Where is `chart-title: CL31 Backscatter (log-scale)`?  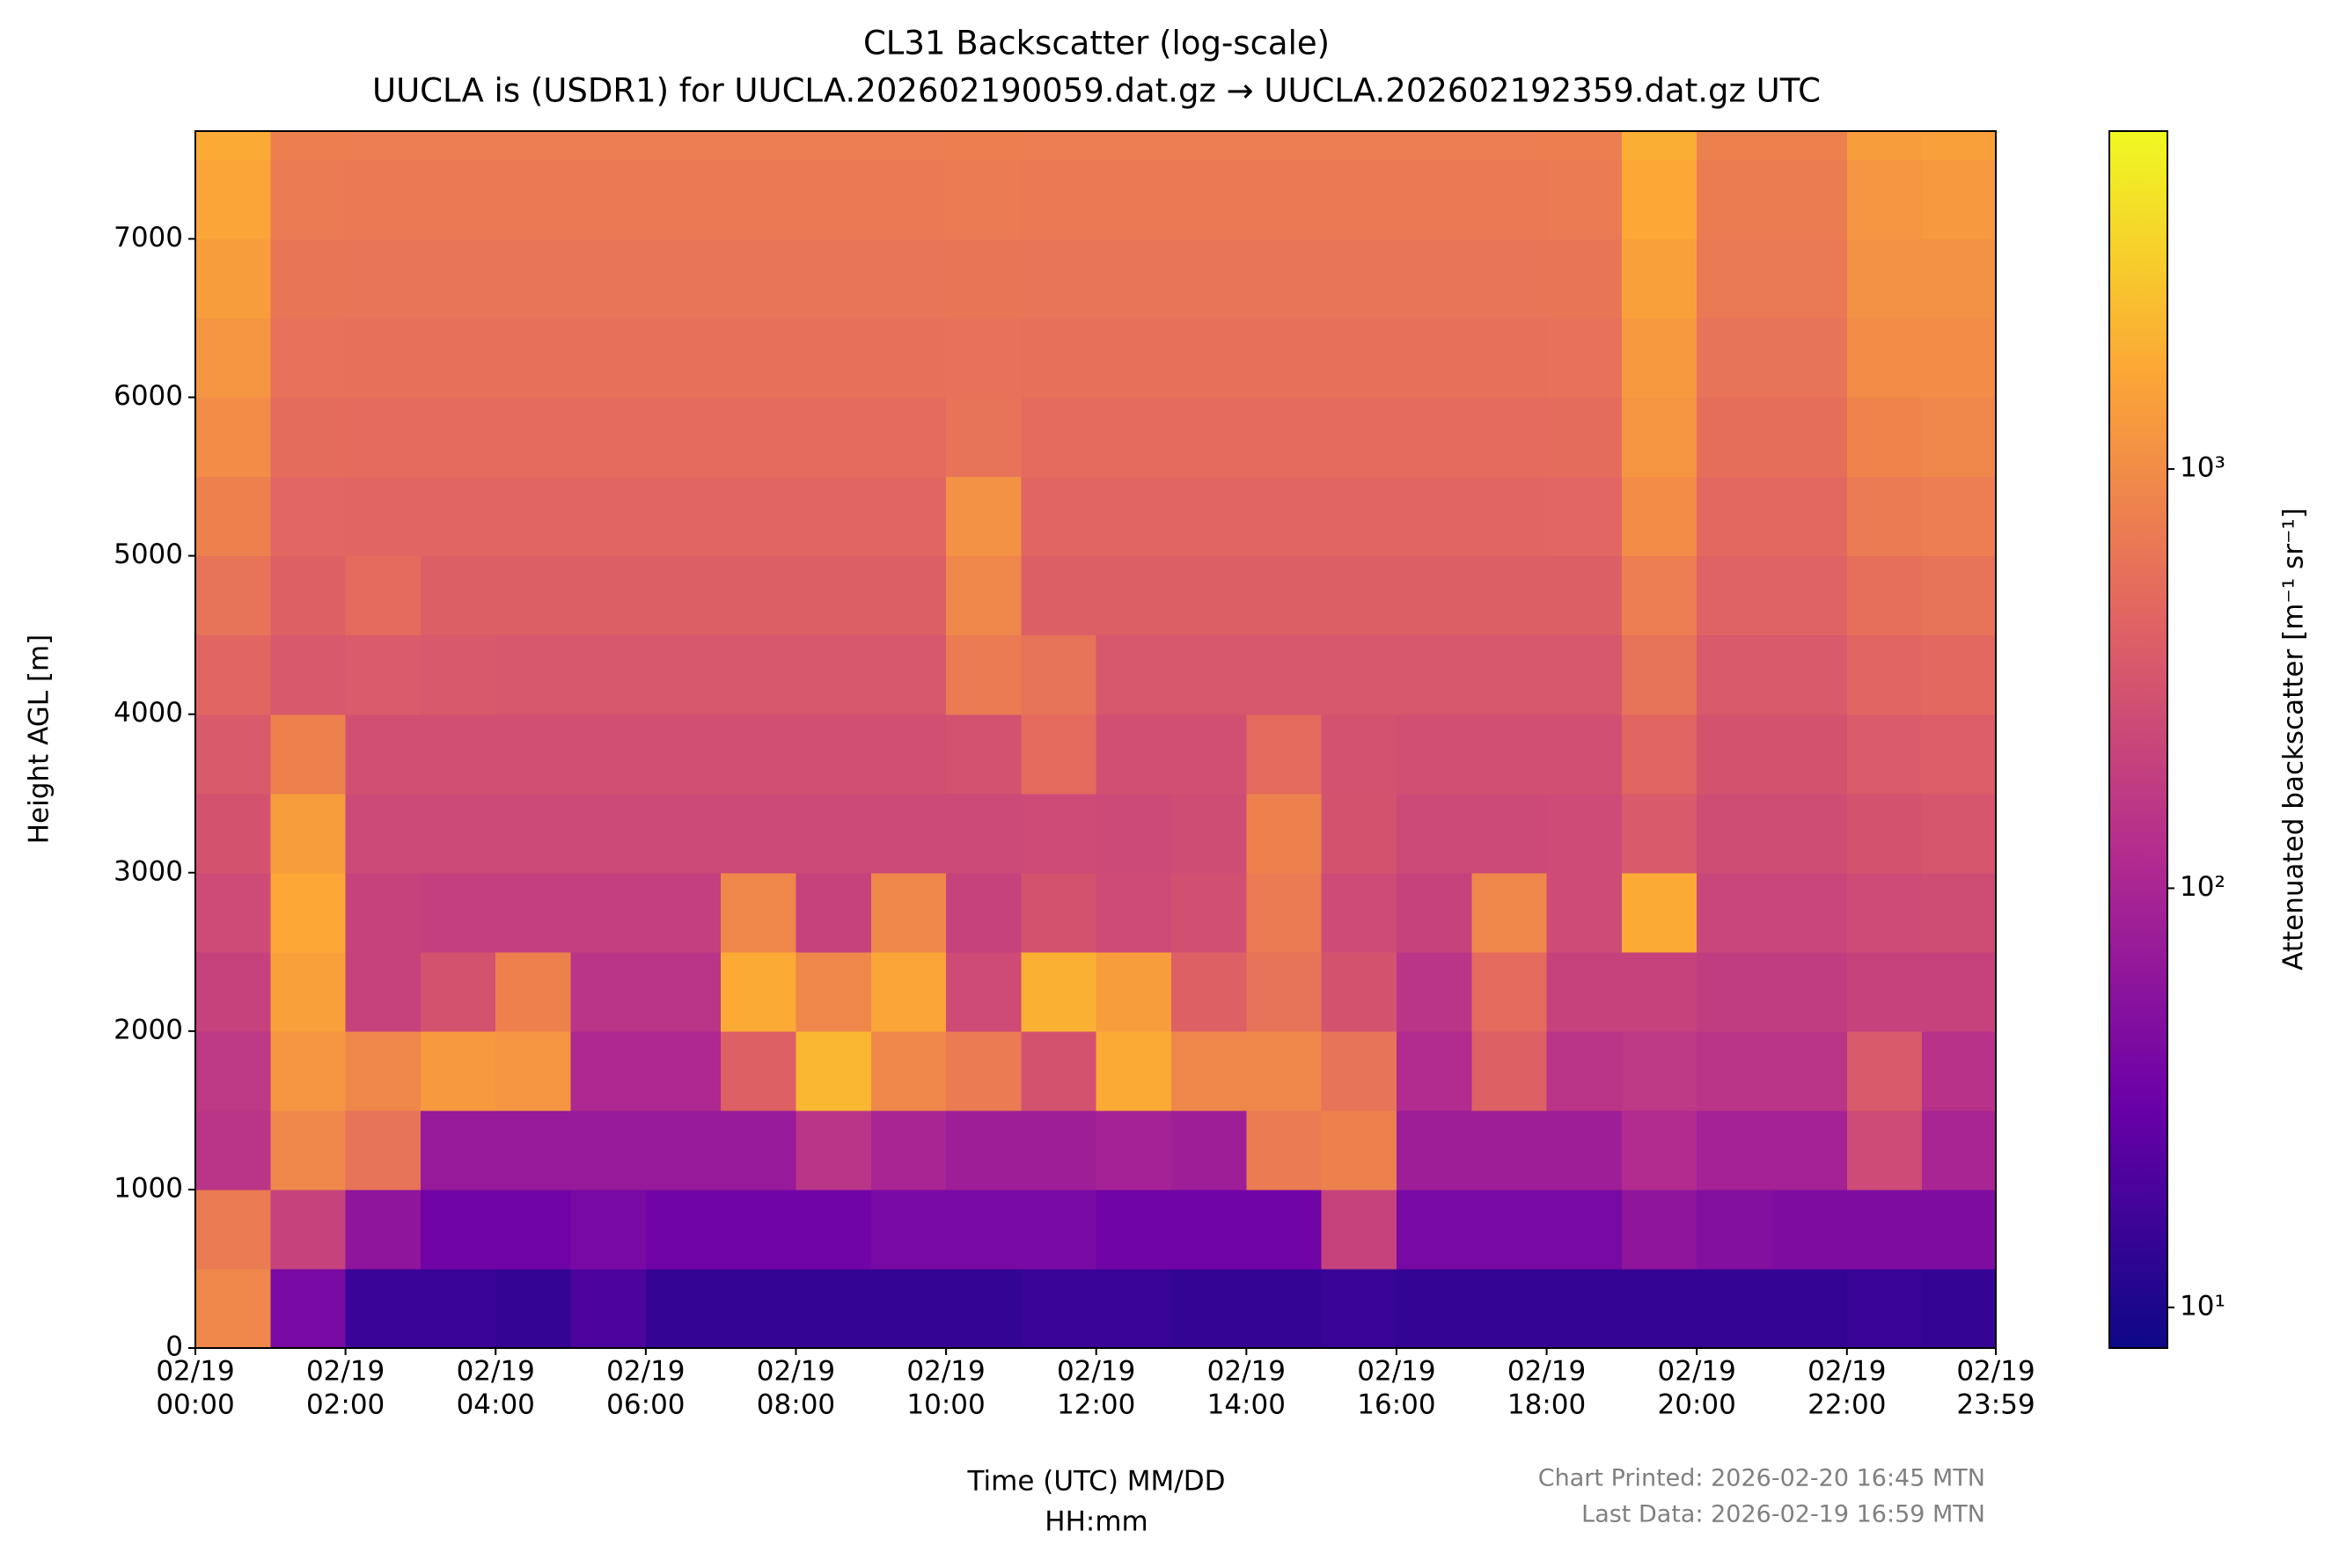
chart-title: CL31 Backscatter (log-scale) is located at coordinates (1096, 43).